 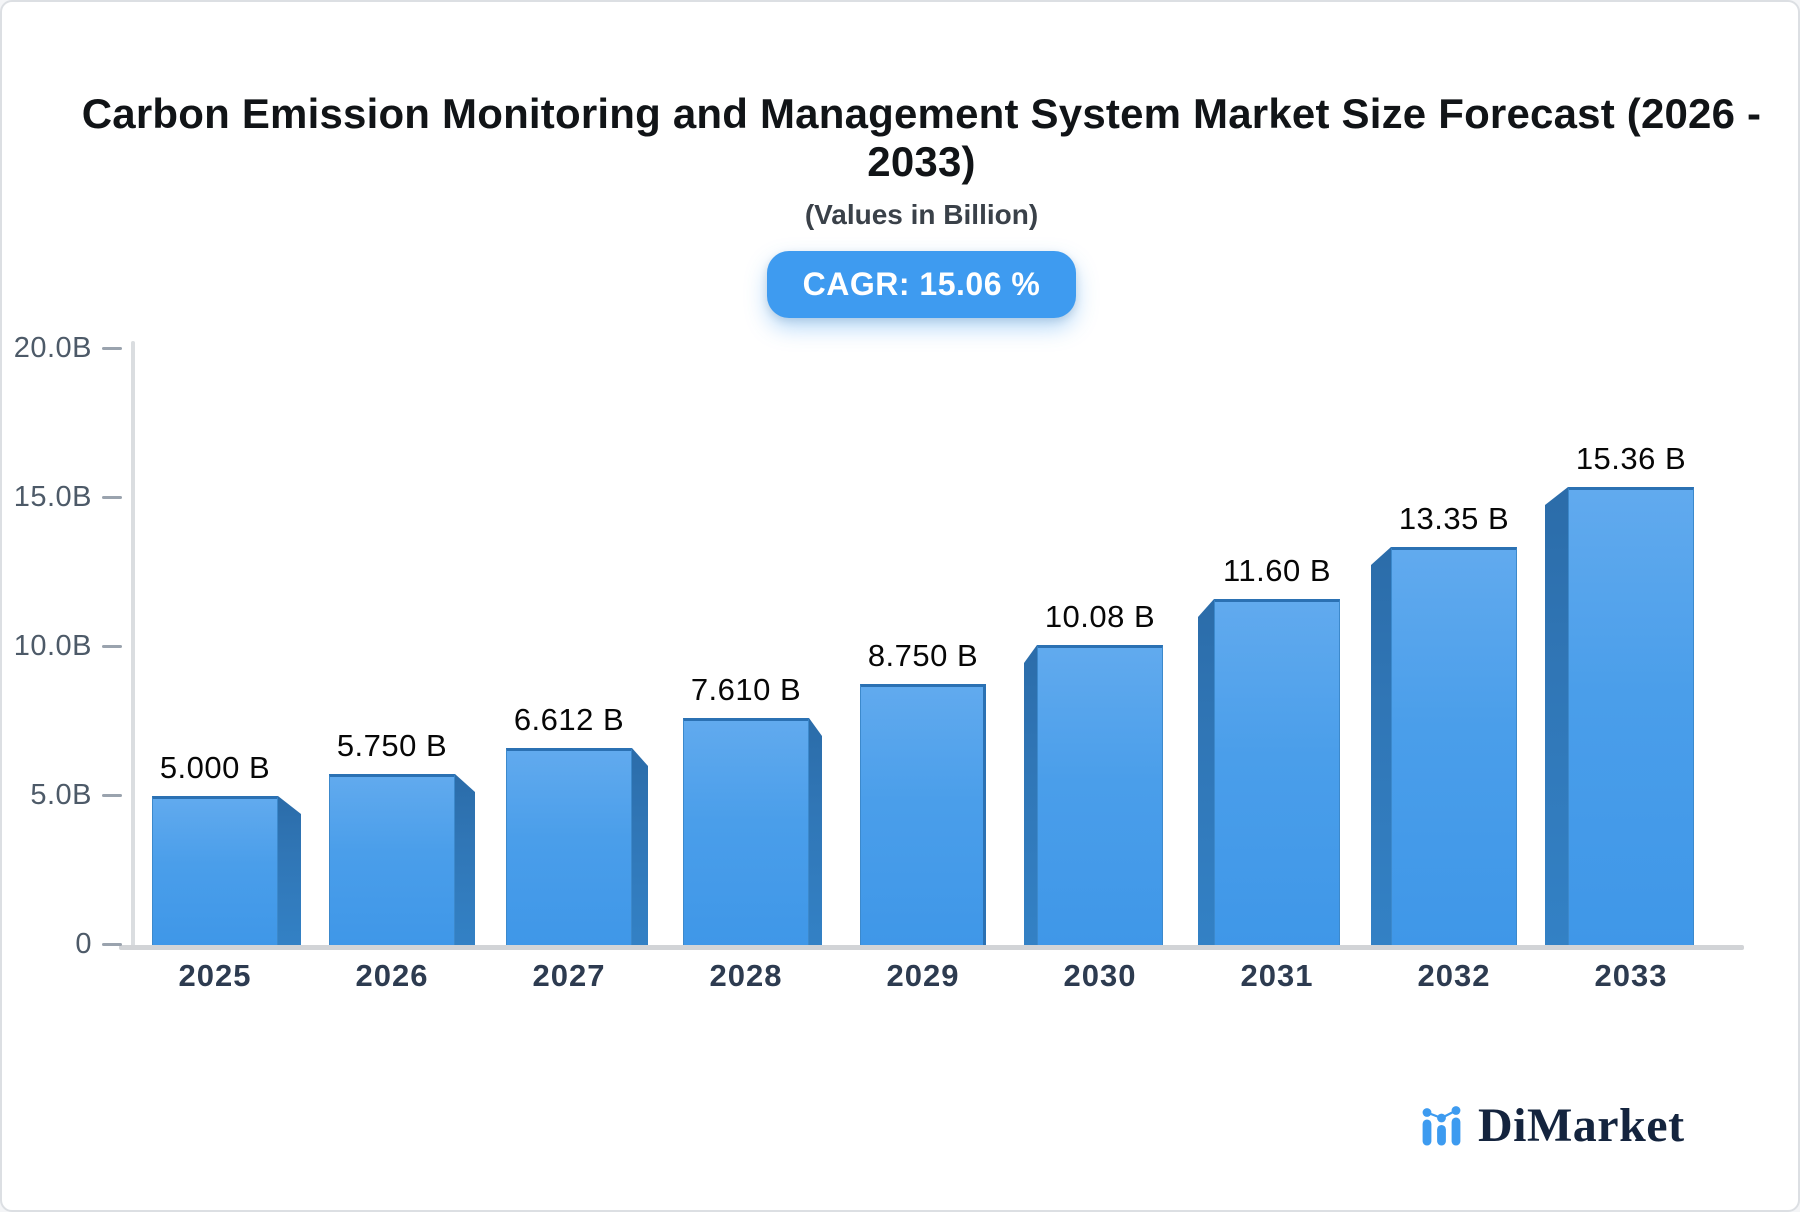 I want to click on bar-3d-side-2030, so click(x=1030, y=795).